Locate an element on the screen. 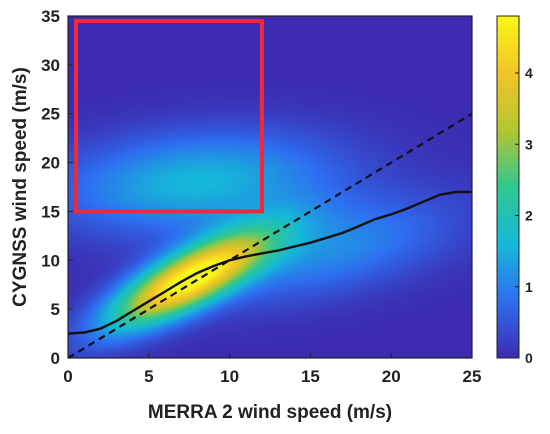  colorbar is located at coordinates (508, 187).